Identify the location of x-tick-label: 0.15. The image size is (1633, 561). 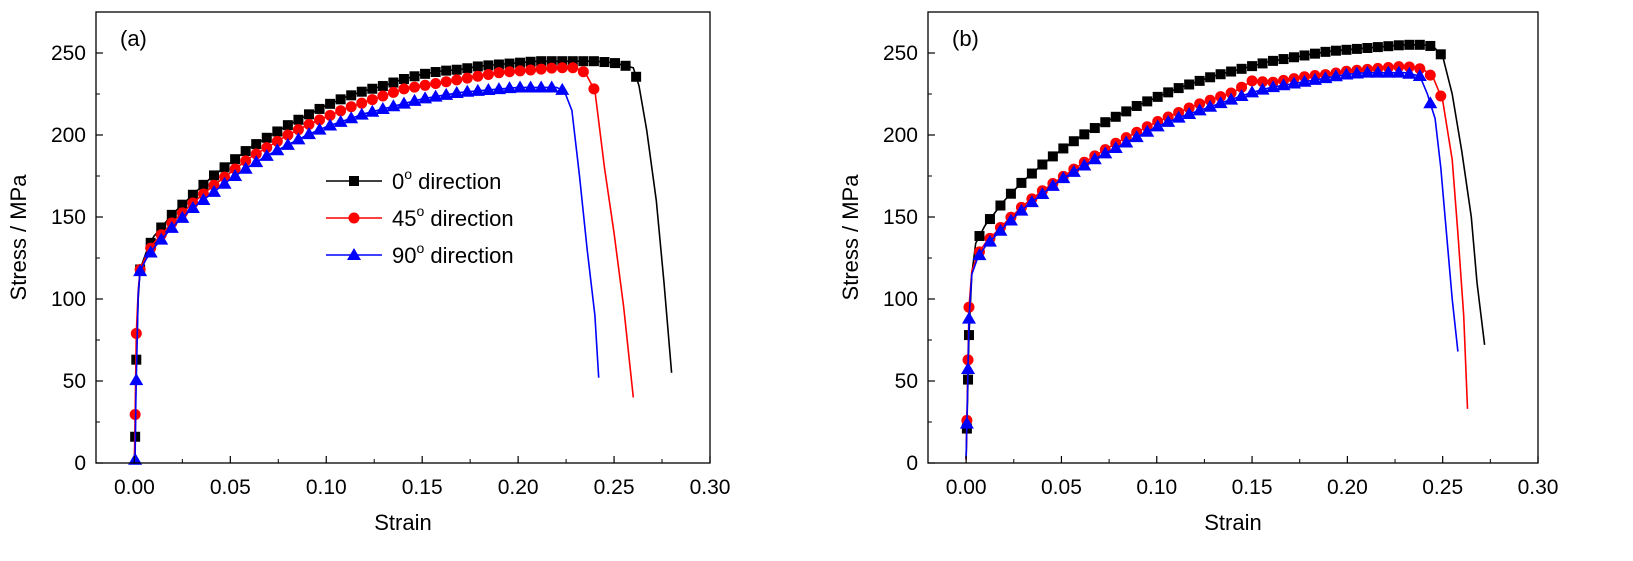
(1252, 487).